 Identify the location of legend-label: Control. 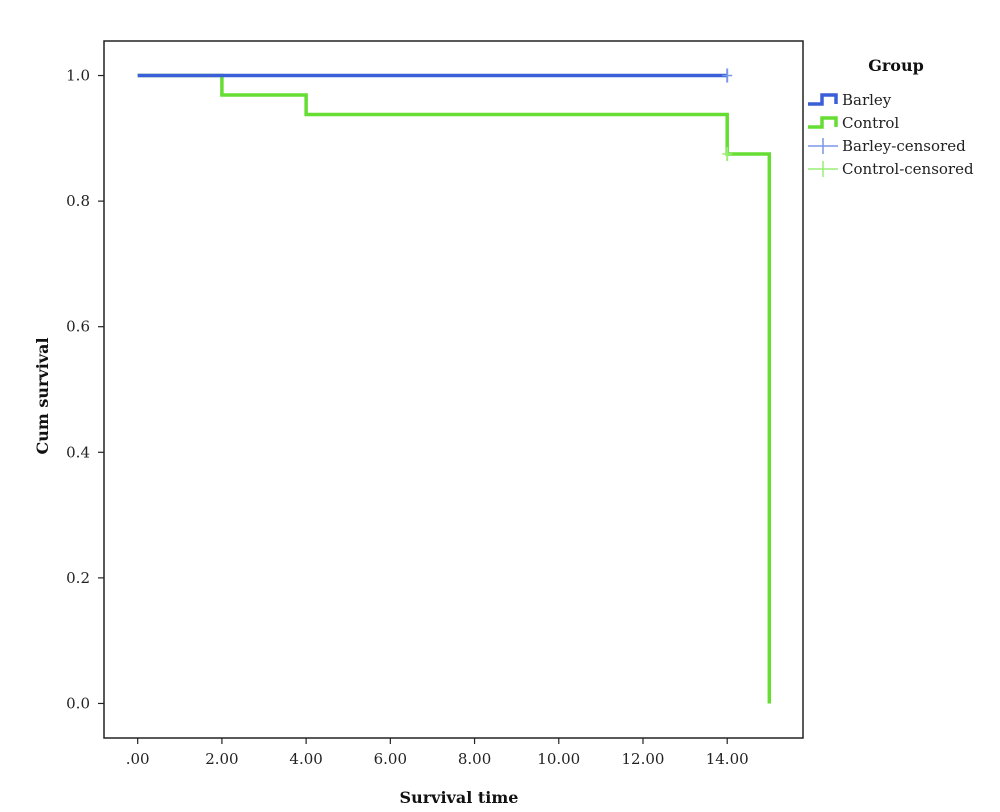
(870, 123).